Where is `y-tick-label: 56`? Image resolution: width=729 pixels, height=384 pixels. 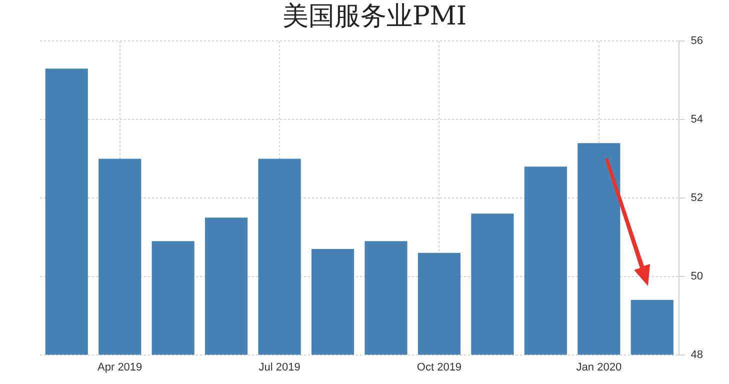
y-tick-label: 56 is located at coordinates (697, 41).